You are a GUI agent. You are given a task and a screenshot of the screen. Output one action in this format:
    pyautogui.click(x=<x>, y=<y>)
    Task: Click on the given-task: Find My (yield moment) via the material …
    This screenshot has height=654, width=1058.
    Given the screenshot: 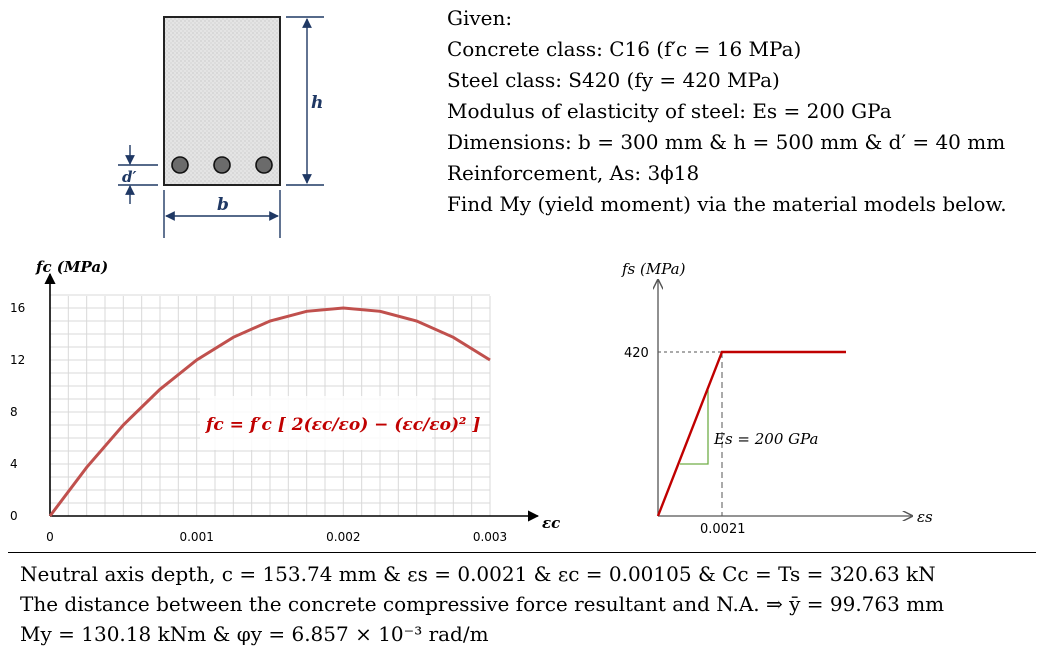 What is the action you would take?
    pyautogui.click(x=727, y=204)
    